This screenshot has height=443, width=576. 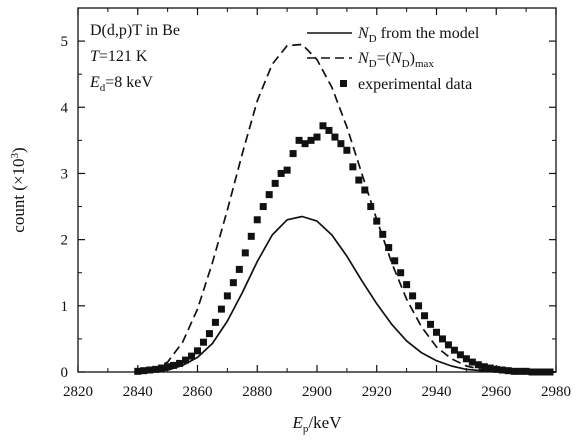 What do you see at coordinates (437, 392) in the screenshot?
I see `x-tick-label: 2940` at bounding box center [437, 392].